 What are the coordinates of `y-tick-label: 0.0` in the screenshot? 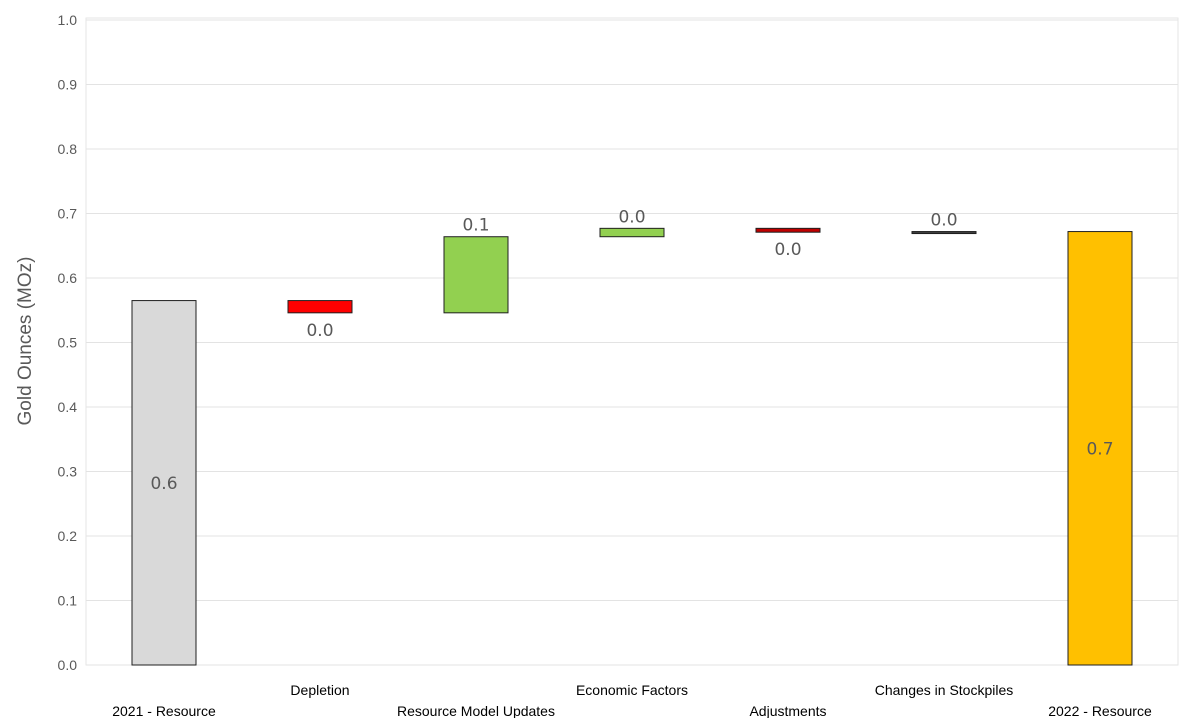 It's located at (68, 665).